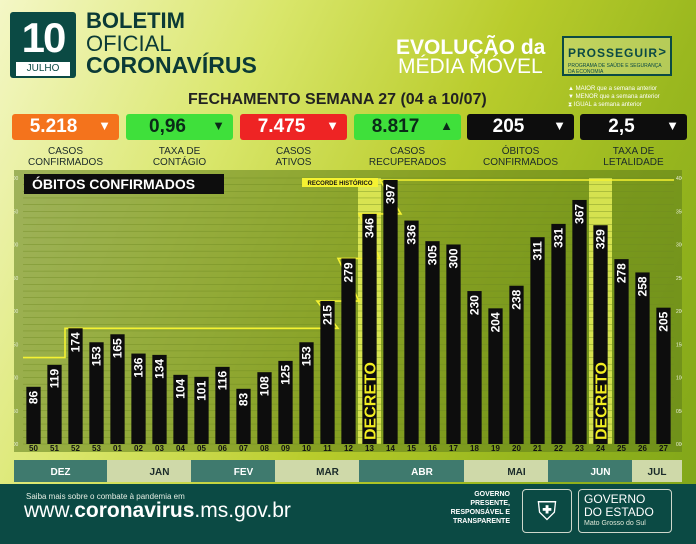  I want to click on month-label: MAR, so click(328, 472).